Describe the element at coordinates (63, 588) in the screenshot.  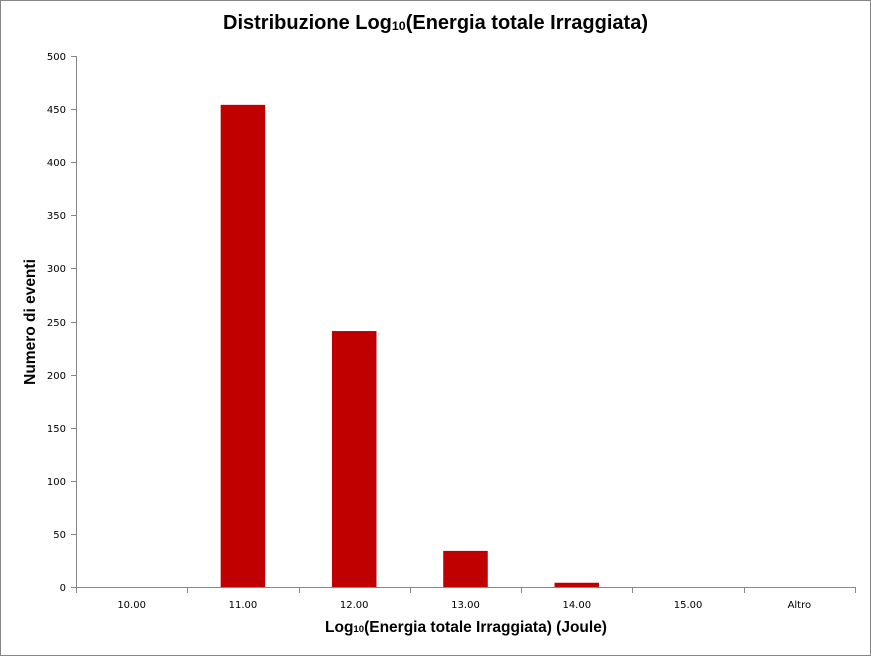
I see `y-tick-label: 0` at that location.